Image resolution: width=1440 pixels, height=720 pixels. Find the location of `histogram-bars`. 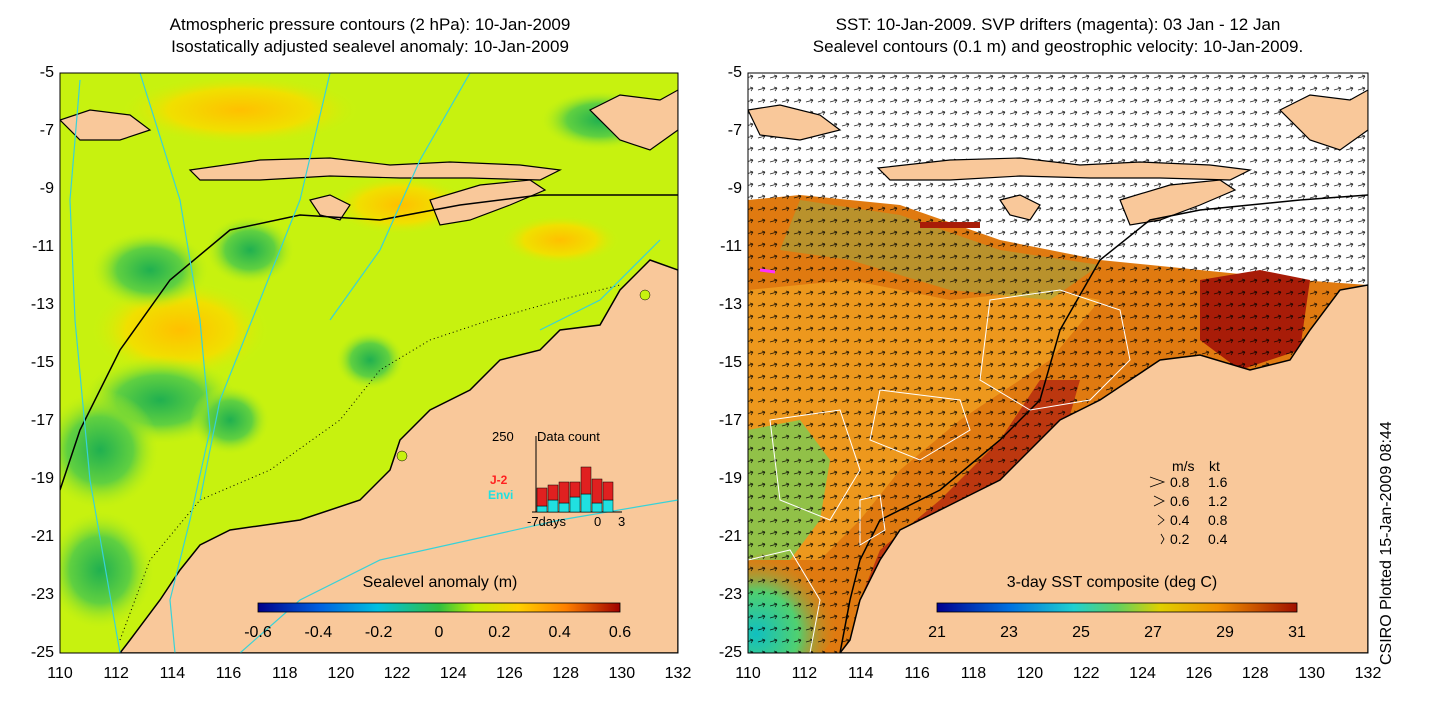

histogram-bars is located at coordinates (575, 489).